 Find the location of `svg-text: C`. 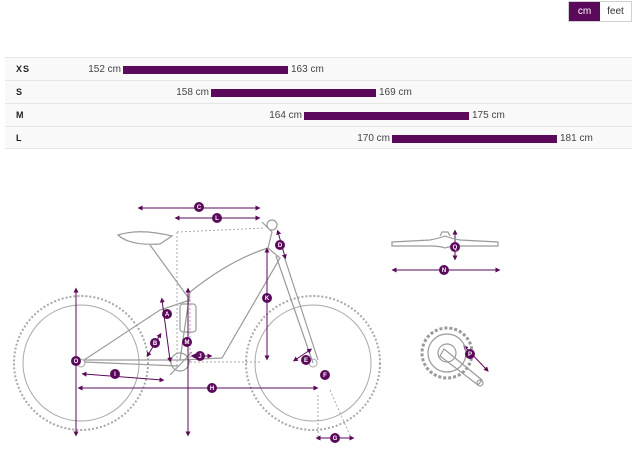

svg-text: C is located at coordinates (199, 208).